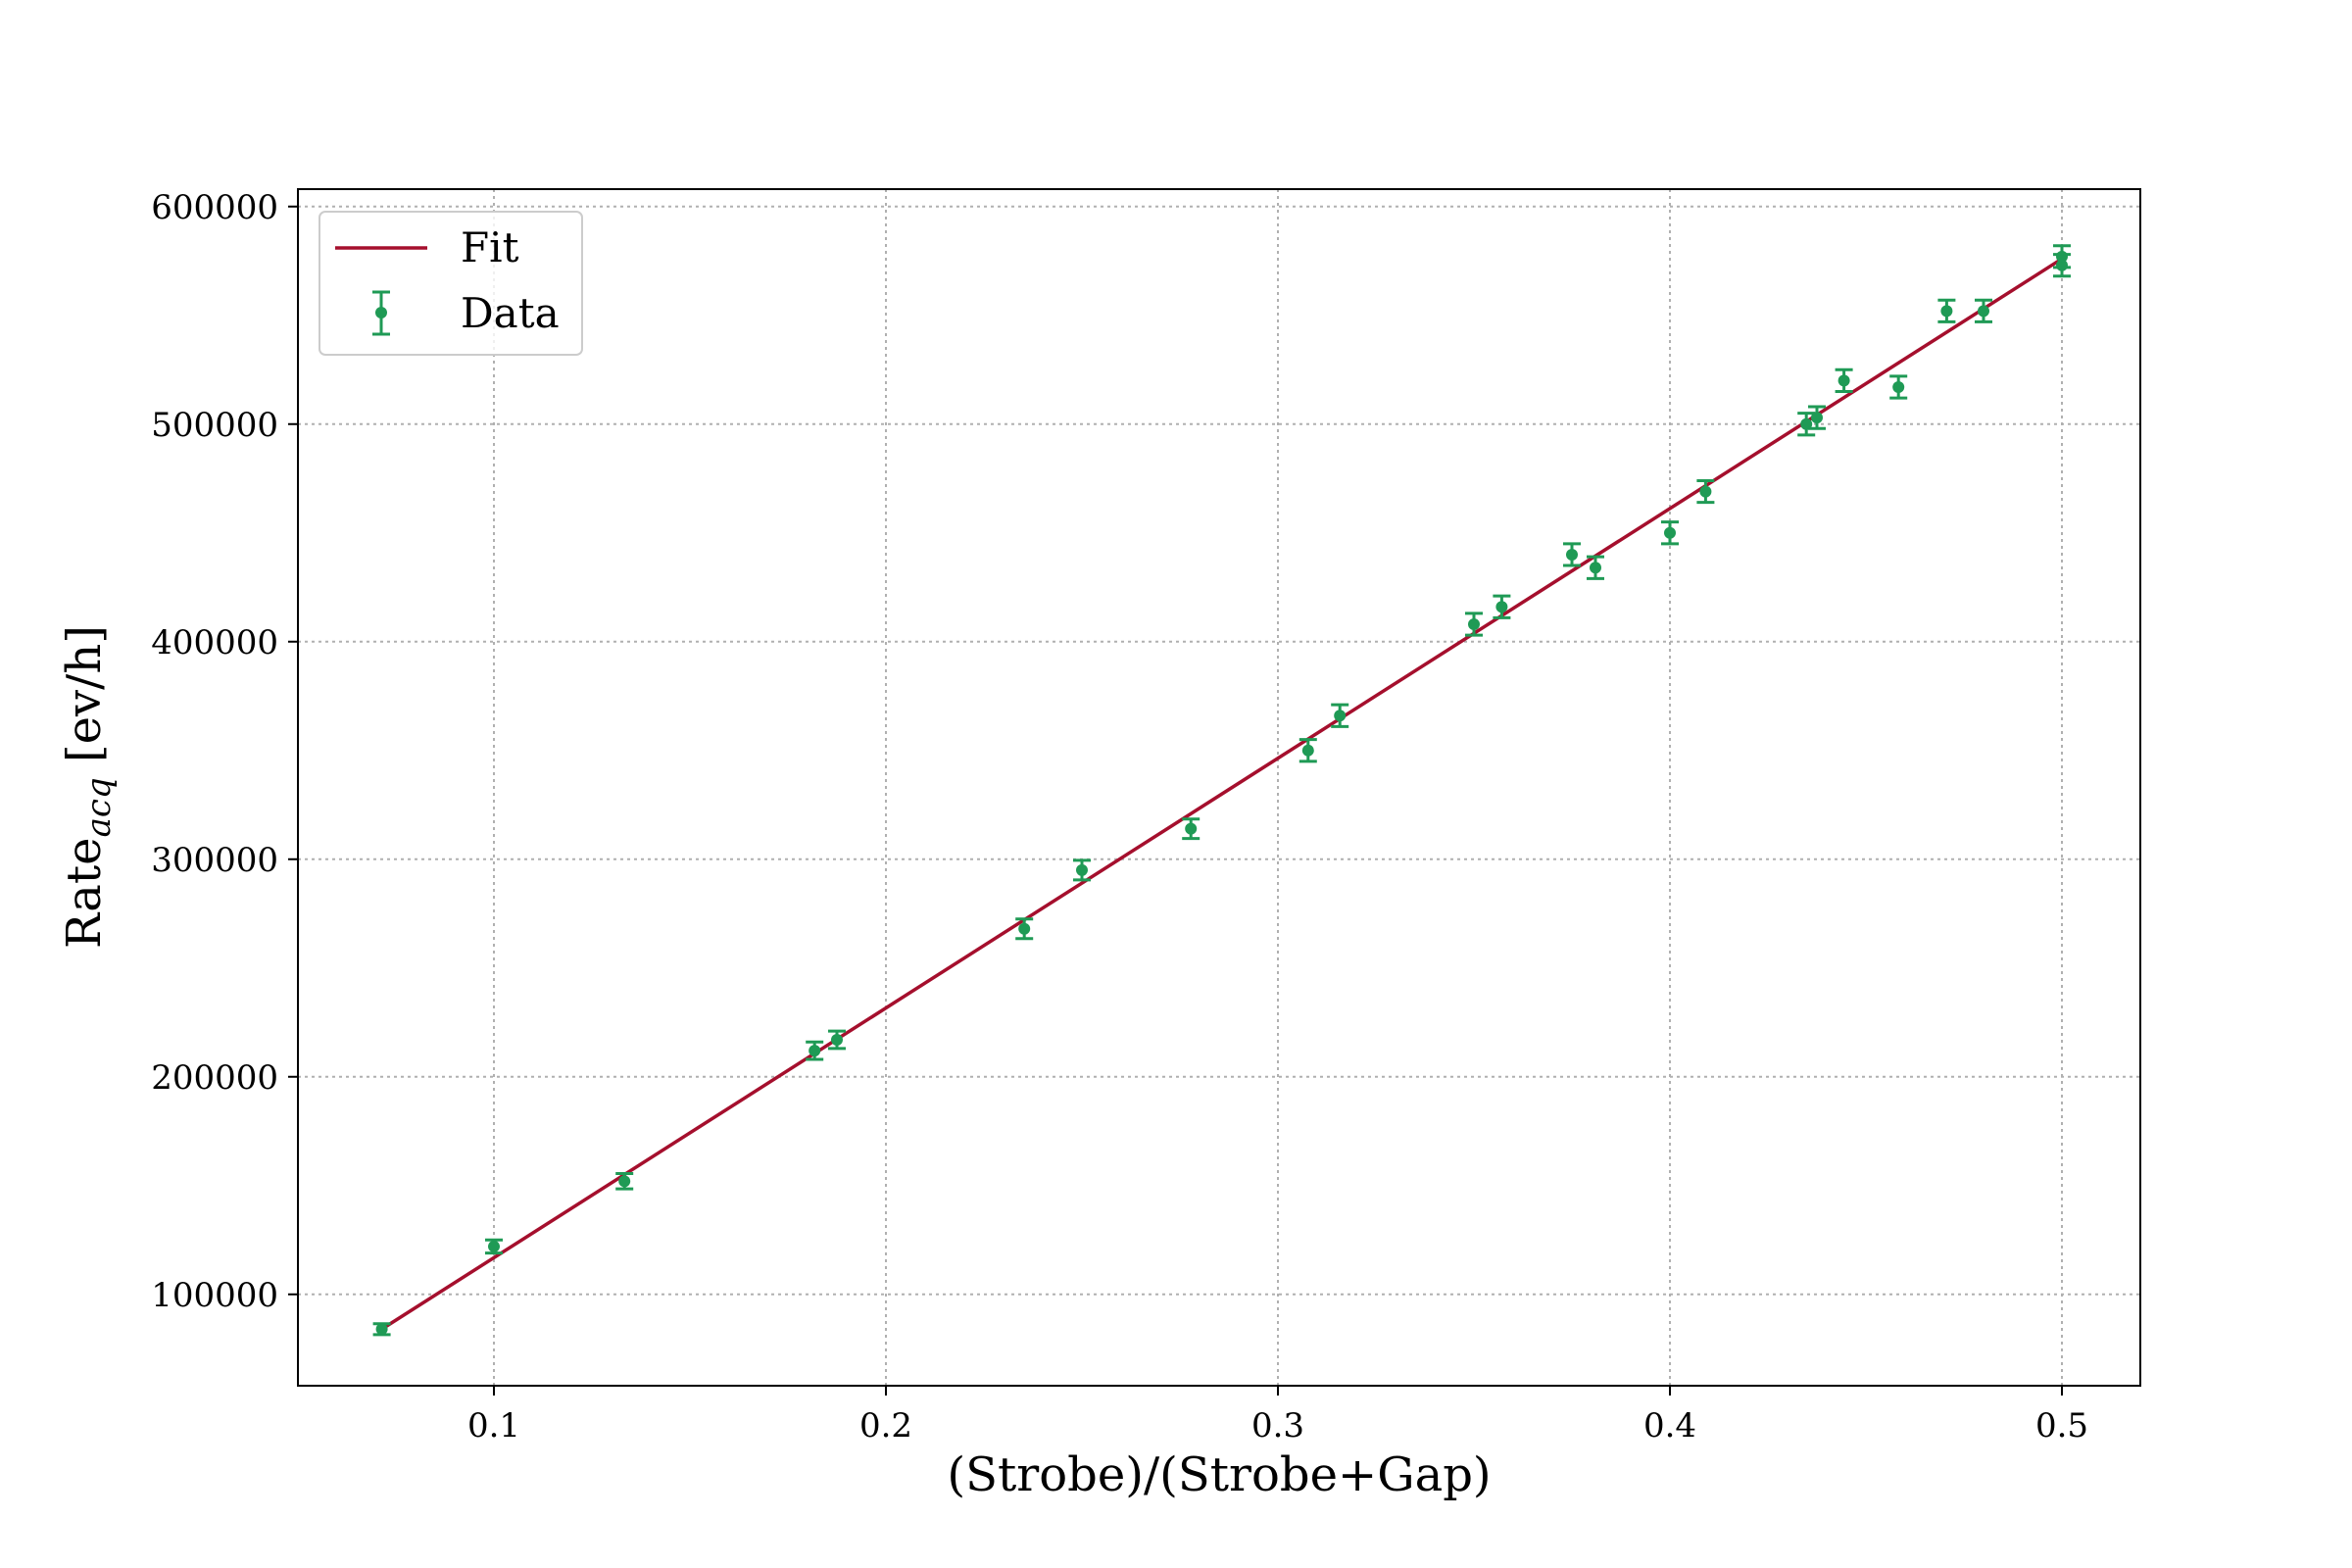 The height and width of the screenshot is (1568, 2352). Describe the element at coordinates (224, 751) in the screenshot. I see `y-axis-ticks: 100000 200000 300000 400000 500000 600000` at that location.